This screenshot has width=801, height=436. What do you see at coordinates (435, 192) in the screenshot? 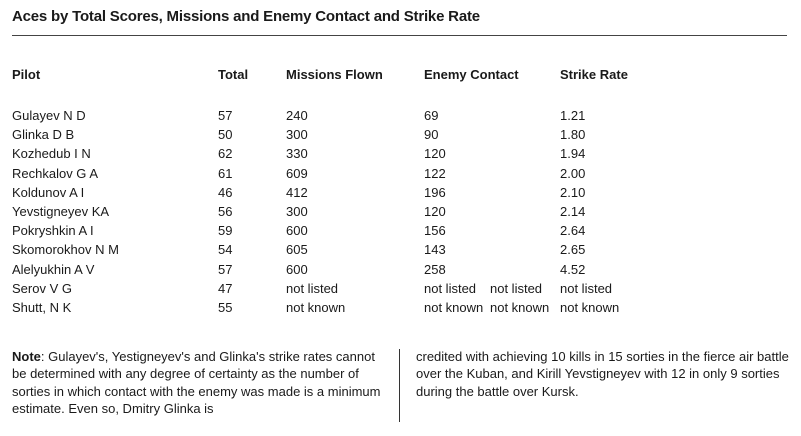
I see `cell-contact: 196` at bounding box center [435, 192].